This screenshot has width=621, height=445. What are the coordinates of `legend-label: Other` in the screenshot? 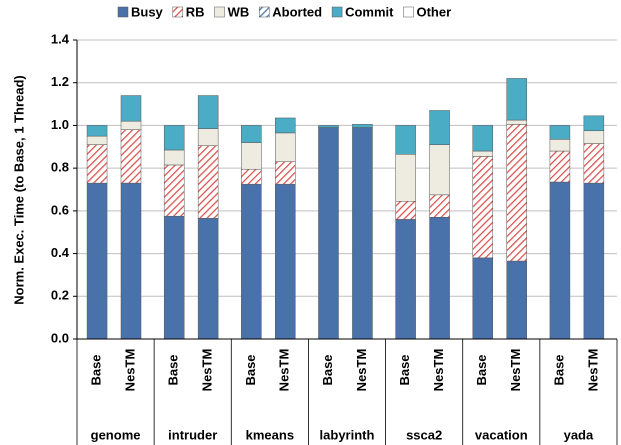 It's located at (433, 11).